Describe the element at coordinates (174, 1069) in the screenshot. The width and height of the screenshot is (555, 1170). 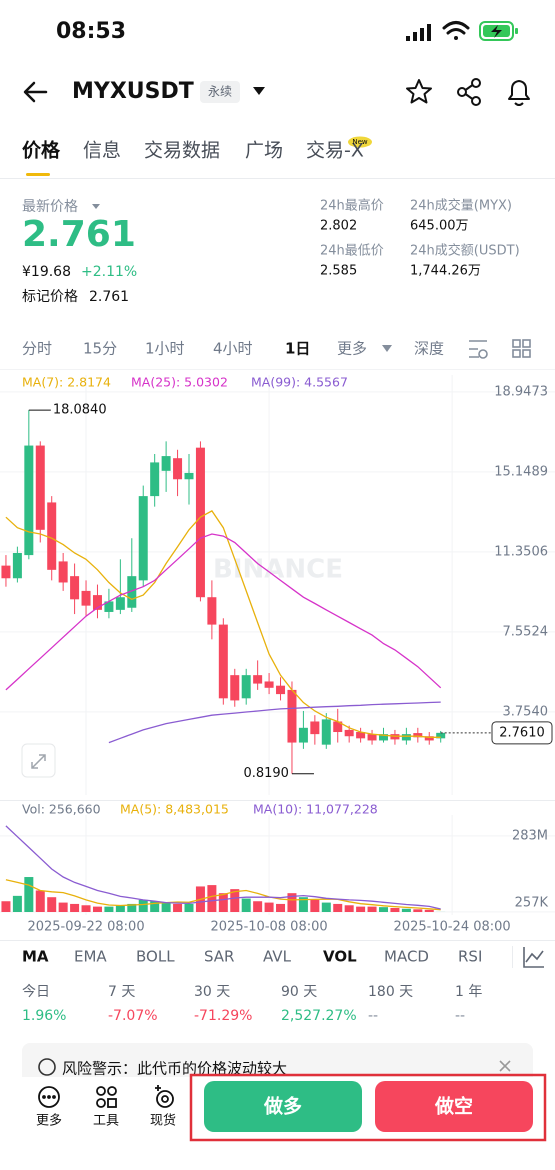
I see `risk-notice: 风险警示：此代币的价格波动较大` at that location.